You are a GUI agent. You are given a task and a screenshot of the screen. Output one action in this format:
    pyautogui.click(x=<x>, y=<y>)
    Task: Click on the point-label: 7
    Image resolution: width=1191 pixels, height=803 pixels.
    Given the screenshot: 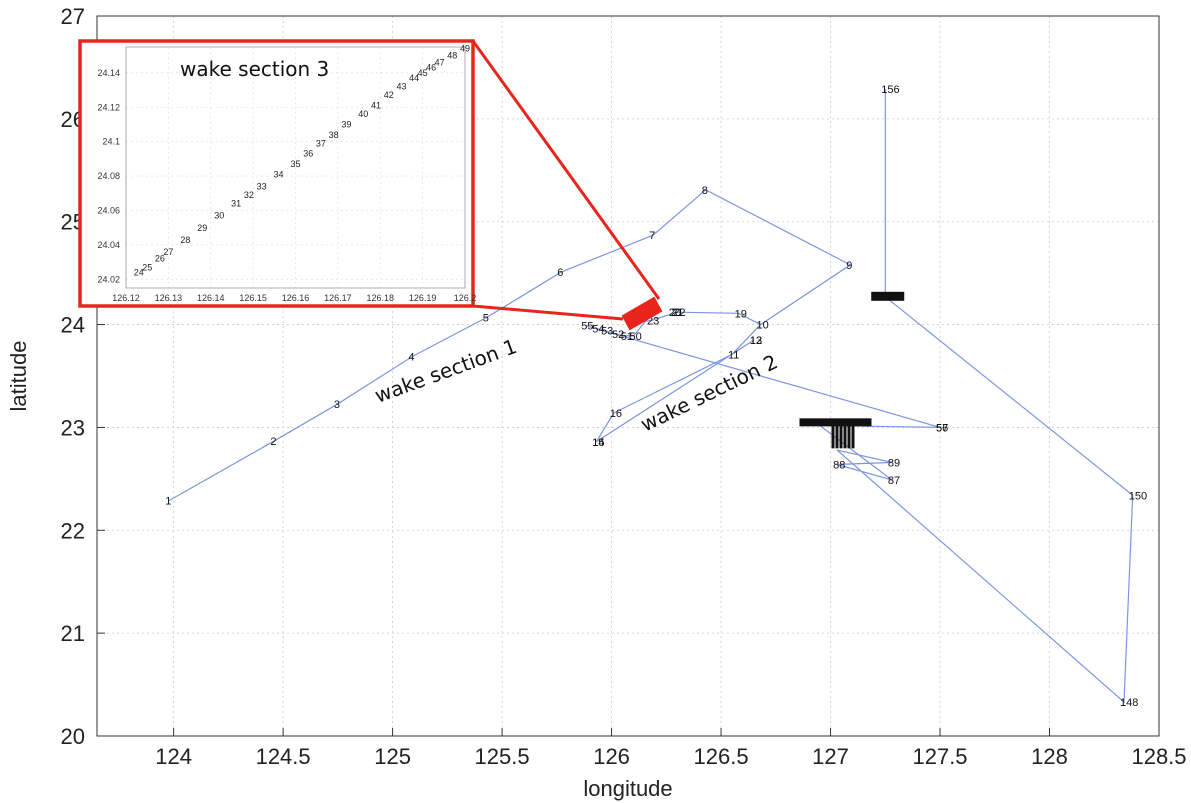 What is the action you would take?
    pyautogui.click(x=652, y=236)
    